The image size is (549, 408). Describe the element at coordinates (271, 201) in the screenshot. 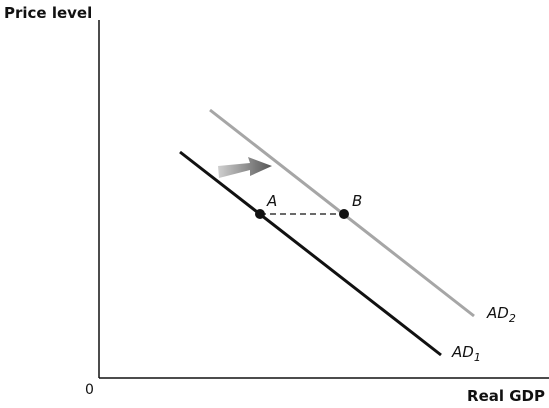

I see `point-label: A` at that location.